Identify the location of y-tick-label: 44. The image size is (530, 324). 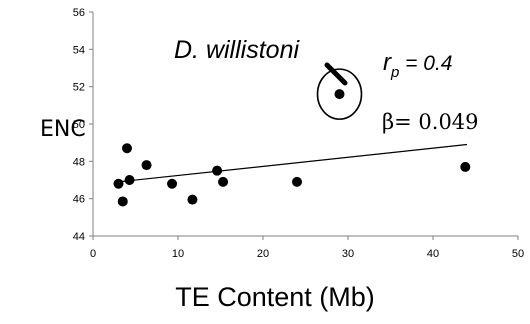
(79, 237).